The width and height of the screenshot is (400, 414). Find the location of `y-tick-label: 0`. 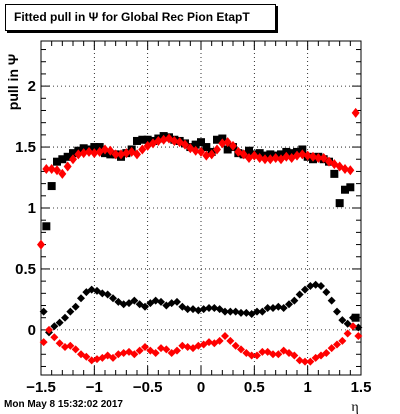

y-tick-label: 0 is located at coordinates (32, 330).